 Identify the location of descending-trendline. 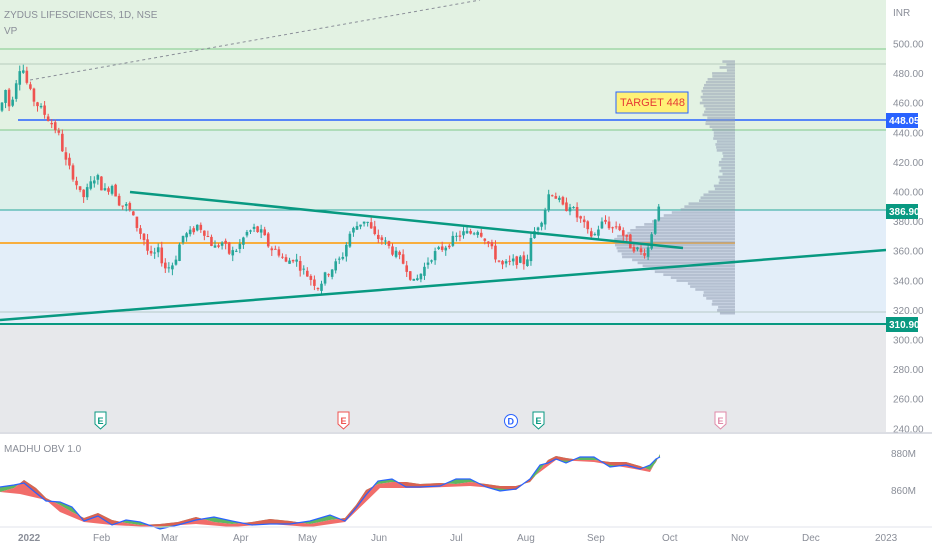
(406, 220).